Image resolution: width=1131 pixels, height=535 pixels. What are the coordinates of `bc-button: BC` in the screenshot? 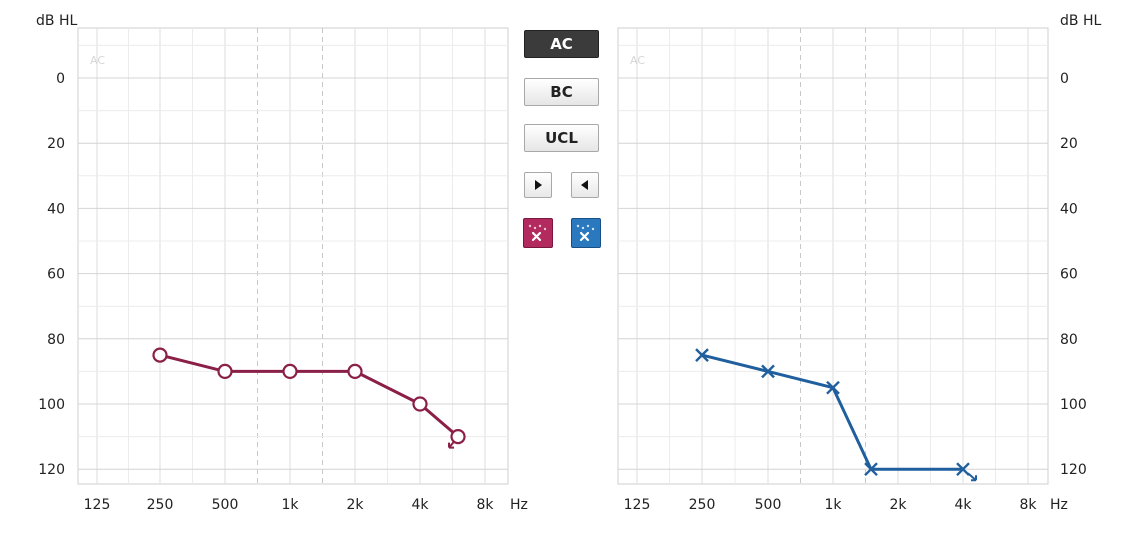 It's located at (561, 92).